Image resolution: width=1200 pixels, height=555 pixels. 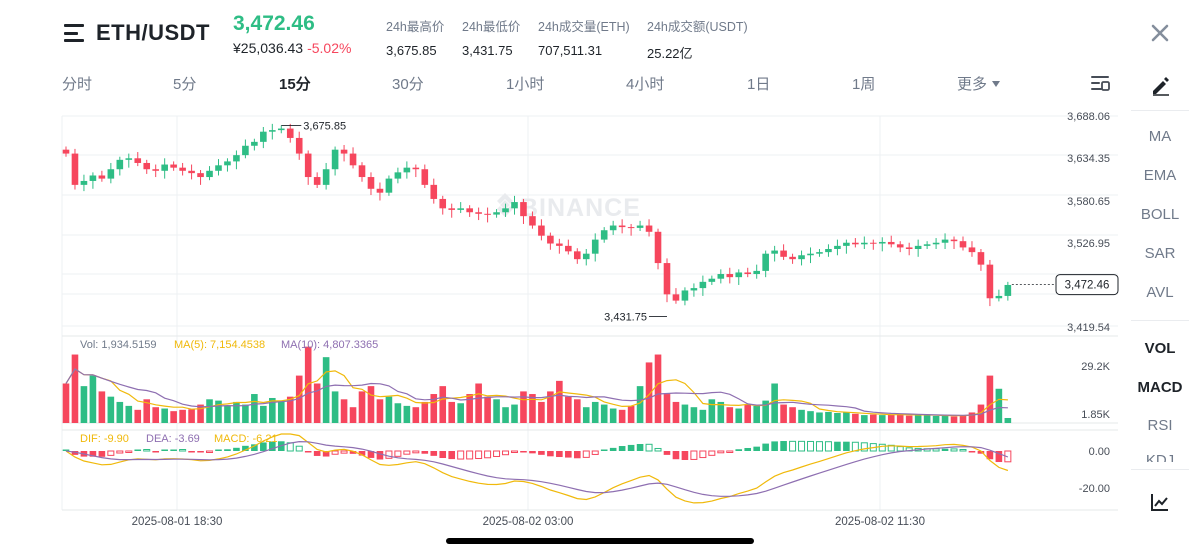 I want to click on divider, so click(x=1160, y=469).